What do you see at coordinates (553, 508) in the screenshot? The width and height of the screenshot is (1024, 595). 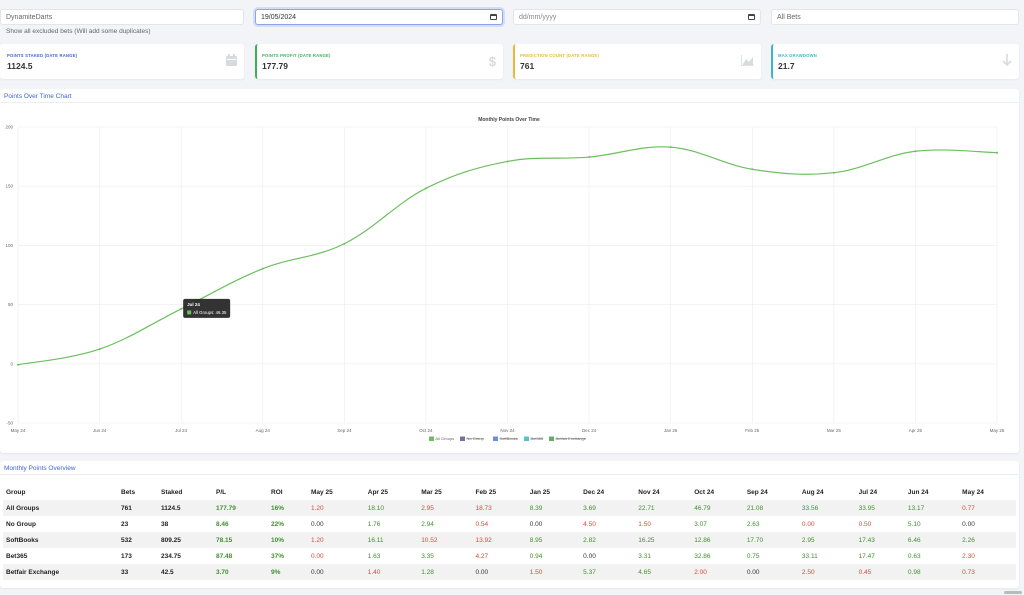 I see `table-cell: 8.39` at bounding box center [553, 508].